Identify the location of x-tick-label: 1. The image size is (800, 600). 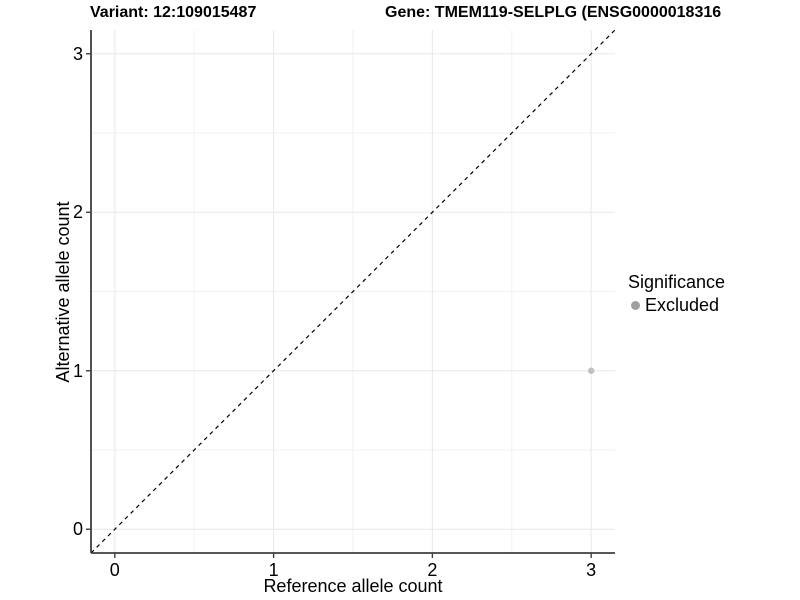
(273, 570).